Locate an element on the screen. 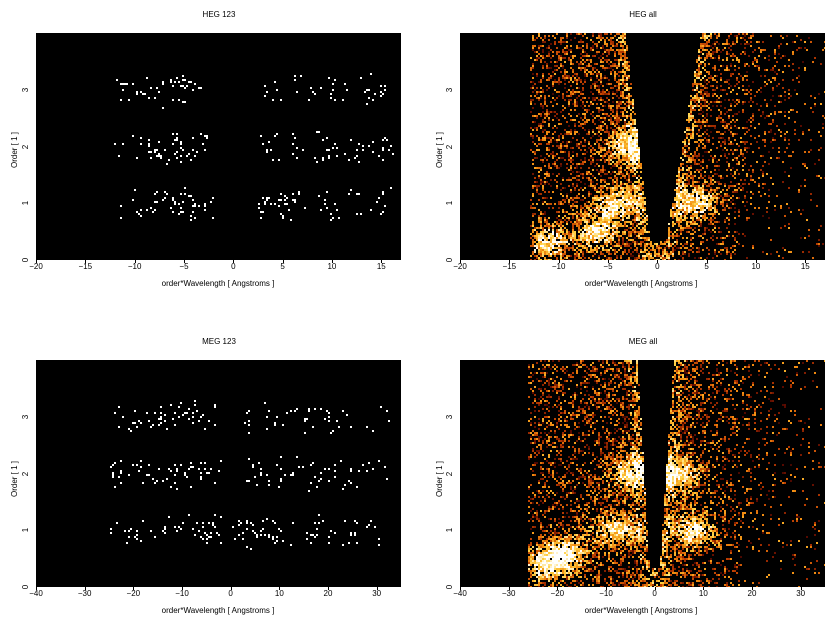  chart-title: HEG 123 is located at coordinates (219, 14).